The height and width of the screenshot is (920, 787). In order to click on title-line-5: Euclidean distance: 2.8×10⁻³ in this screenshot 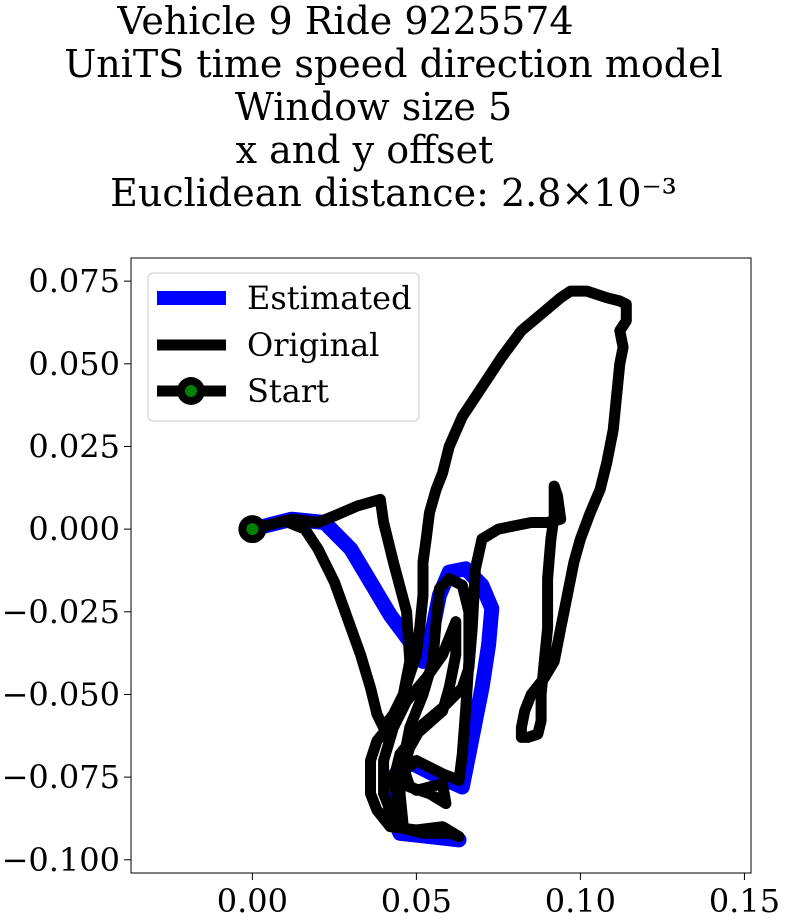, I will do `click(393, 193)`.